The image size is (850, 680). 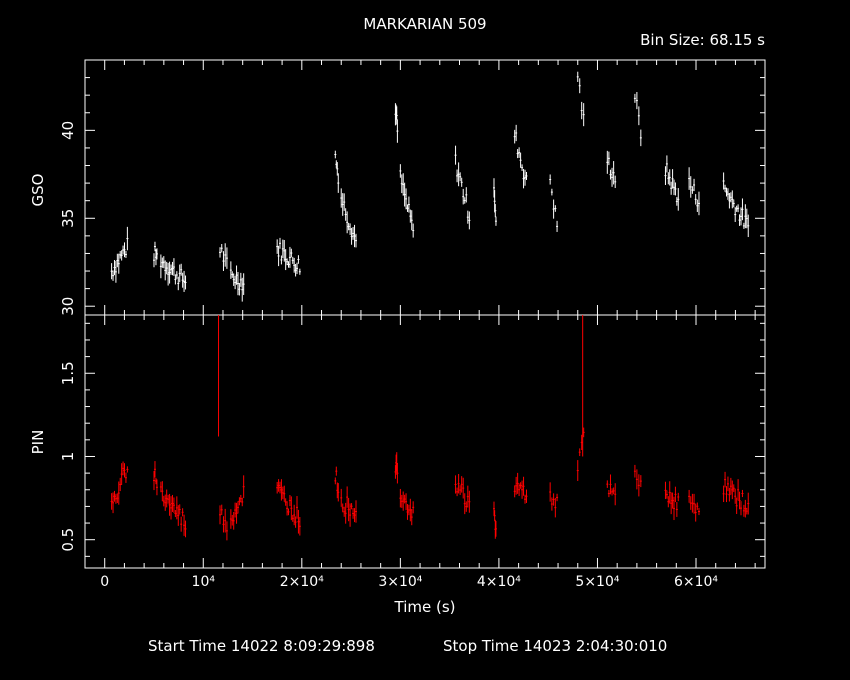 I want to click on pin-axis-label: PIN, so click(x=38, y=442).